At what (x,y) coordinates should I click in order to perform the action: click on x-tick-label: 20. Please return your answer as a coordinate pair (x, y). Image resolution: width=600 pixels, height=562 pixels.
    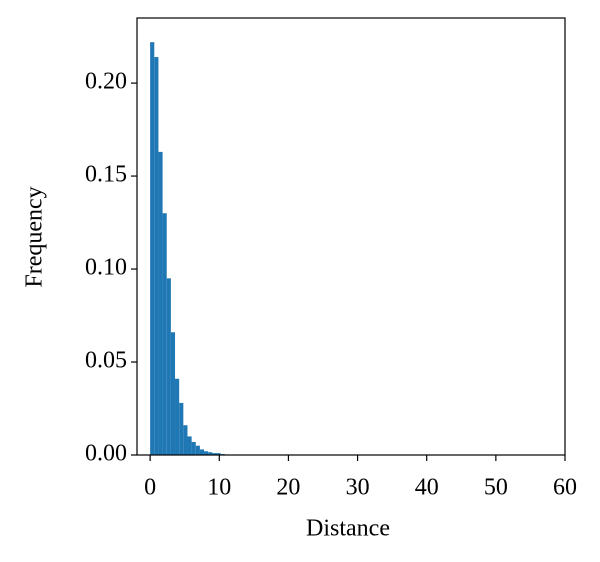
    Looking at the image, I should click on (288, 488).